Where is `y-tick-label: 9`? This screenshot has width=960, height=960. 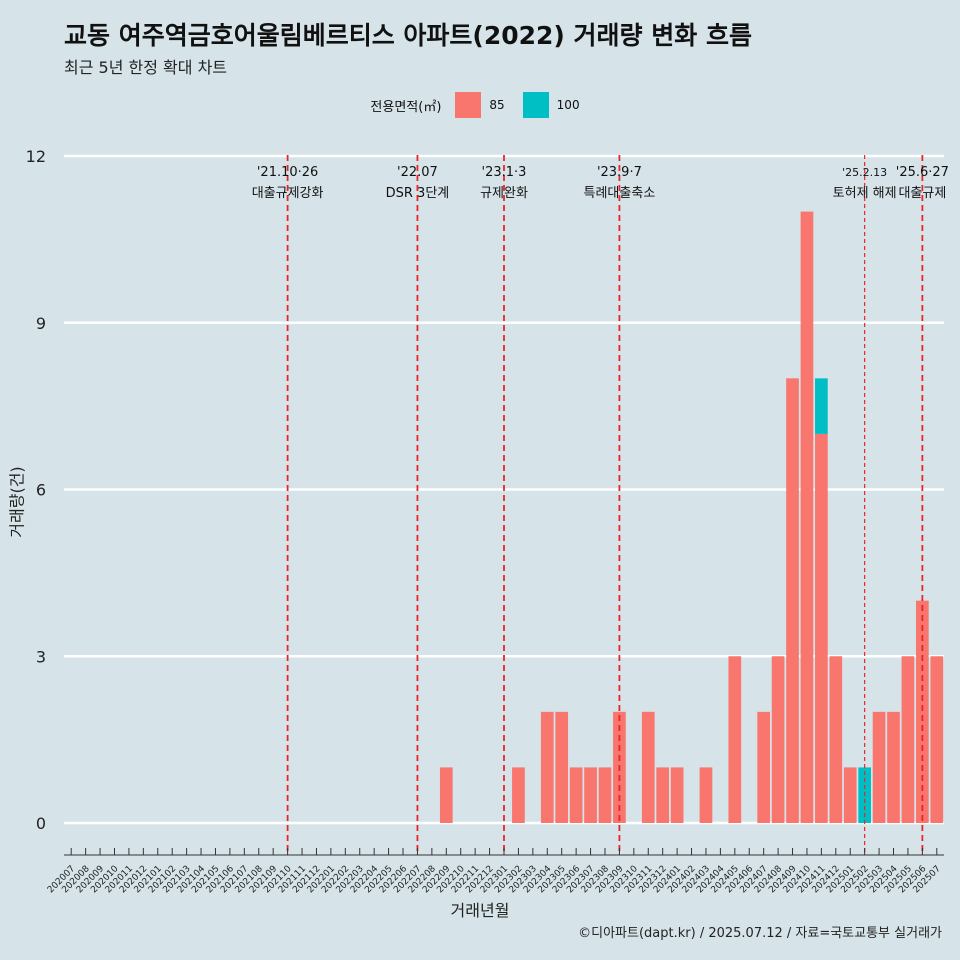
y-tick-label: 9 is located at coordinates (41, 323).